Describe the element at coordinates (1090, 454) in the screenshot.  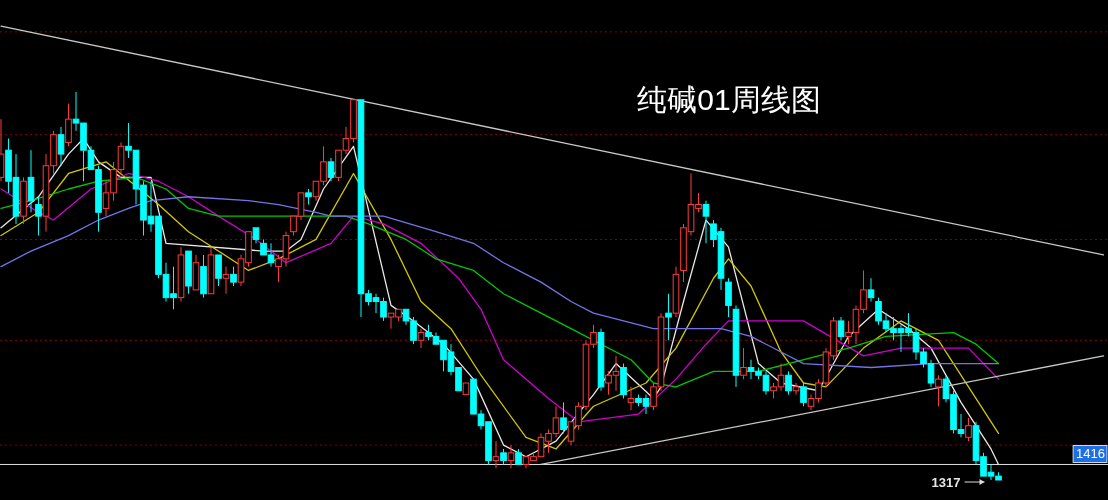
I see `annotation: 1416` at that location.